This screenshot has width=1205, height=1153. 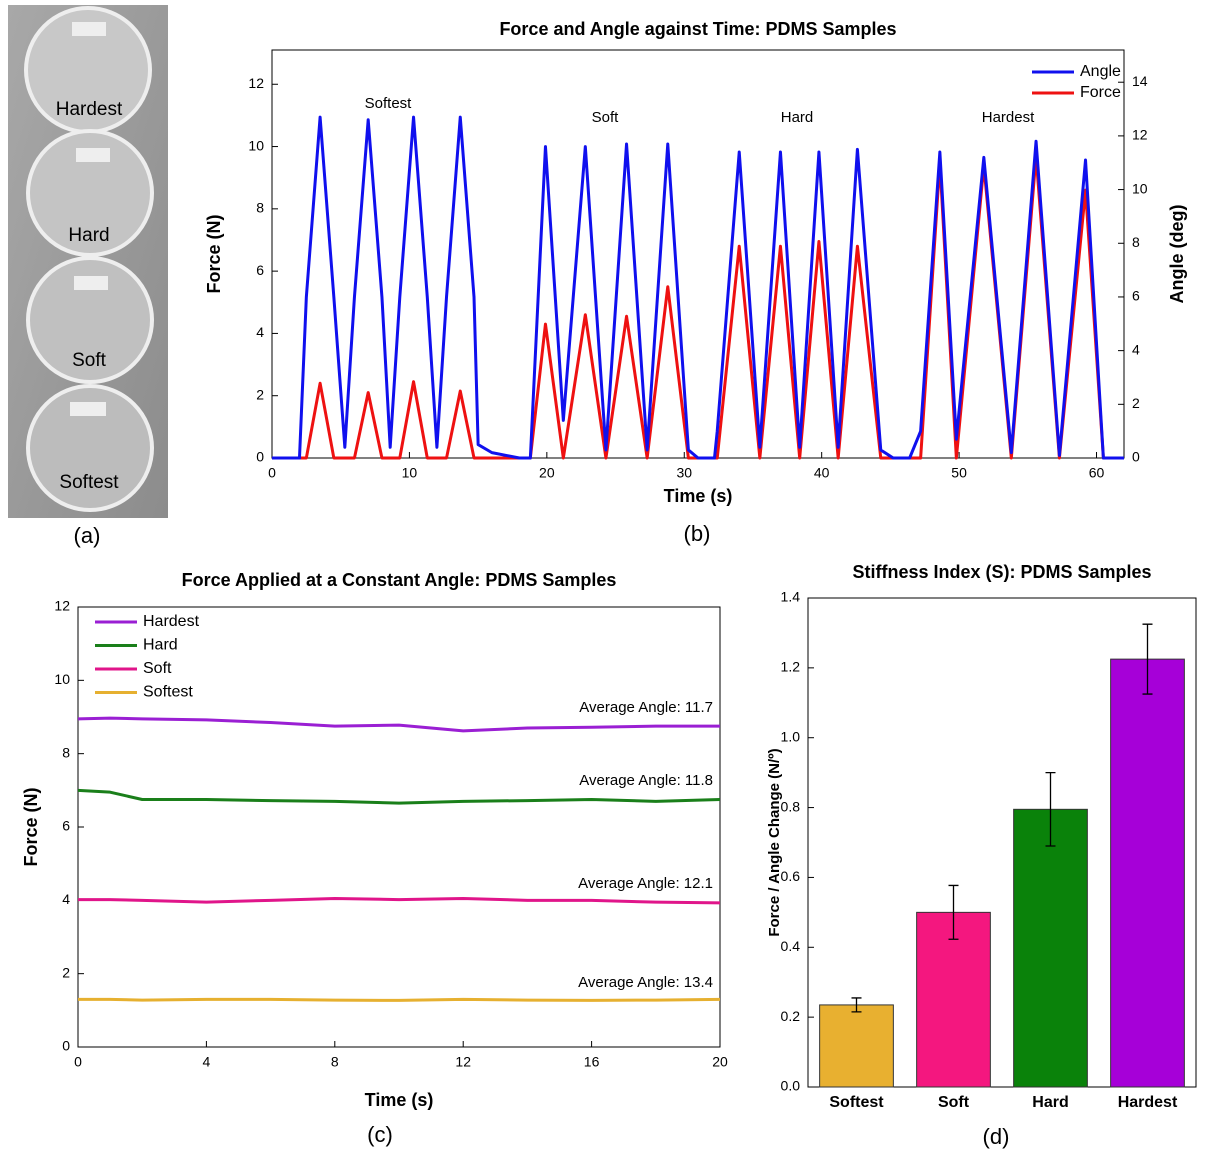 I want to click on panel-label: (b), so click(x=697, y=533).